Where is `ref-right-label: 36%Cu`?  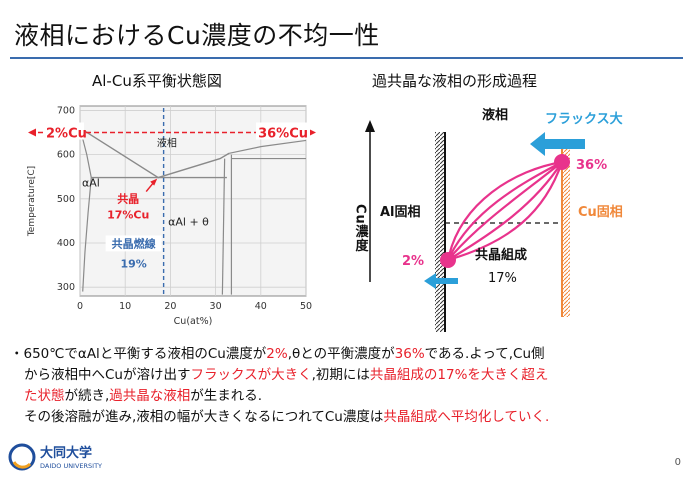 ref-right-label: 36%Cu is located at coordinates (283, 134).